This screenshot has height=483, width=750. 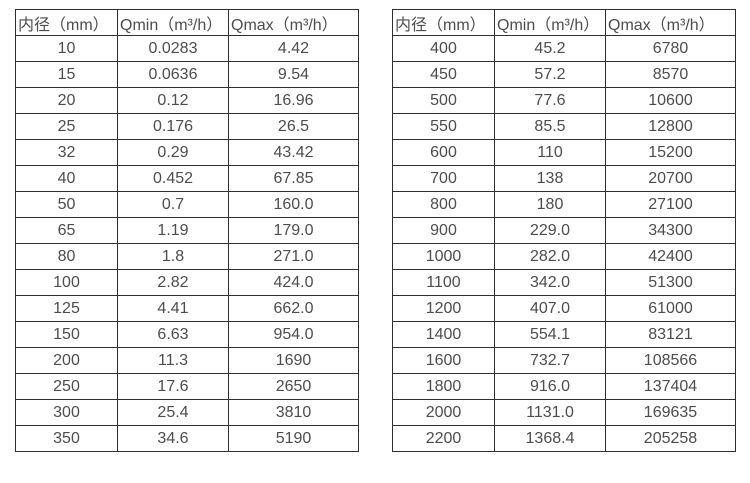 I want to click on table-cell: 160.0, so click(x=293, y=204).